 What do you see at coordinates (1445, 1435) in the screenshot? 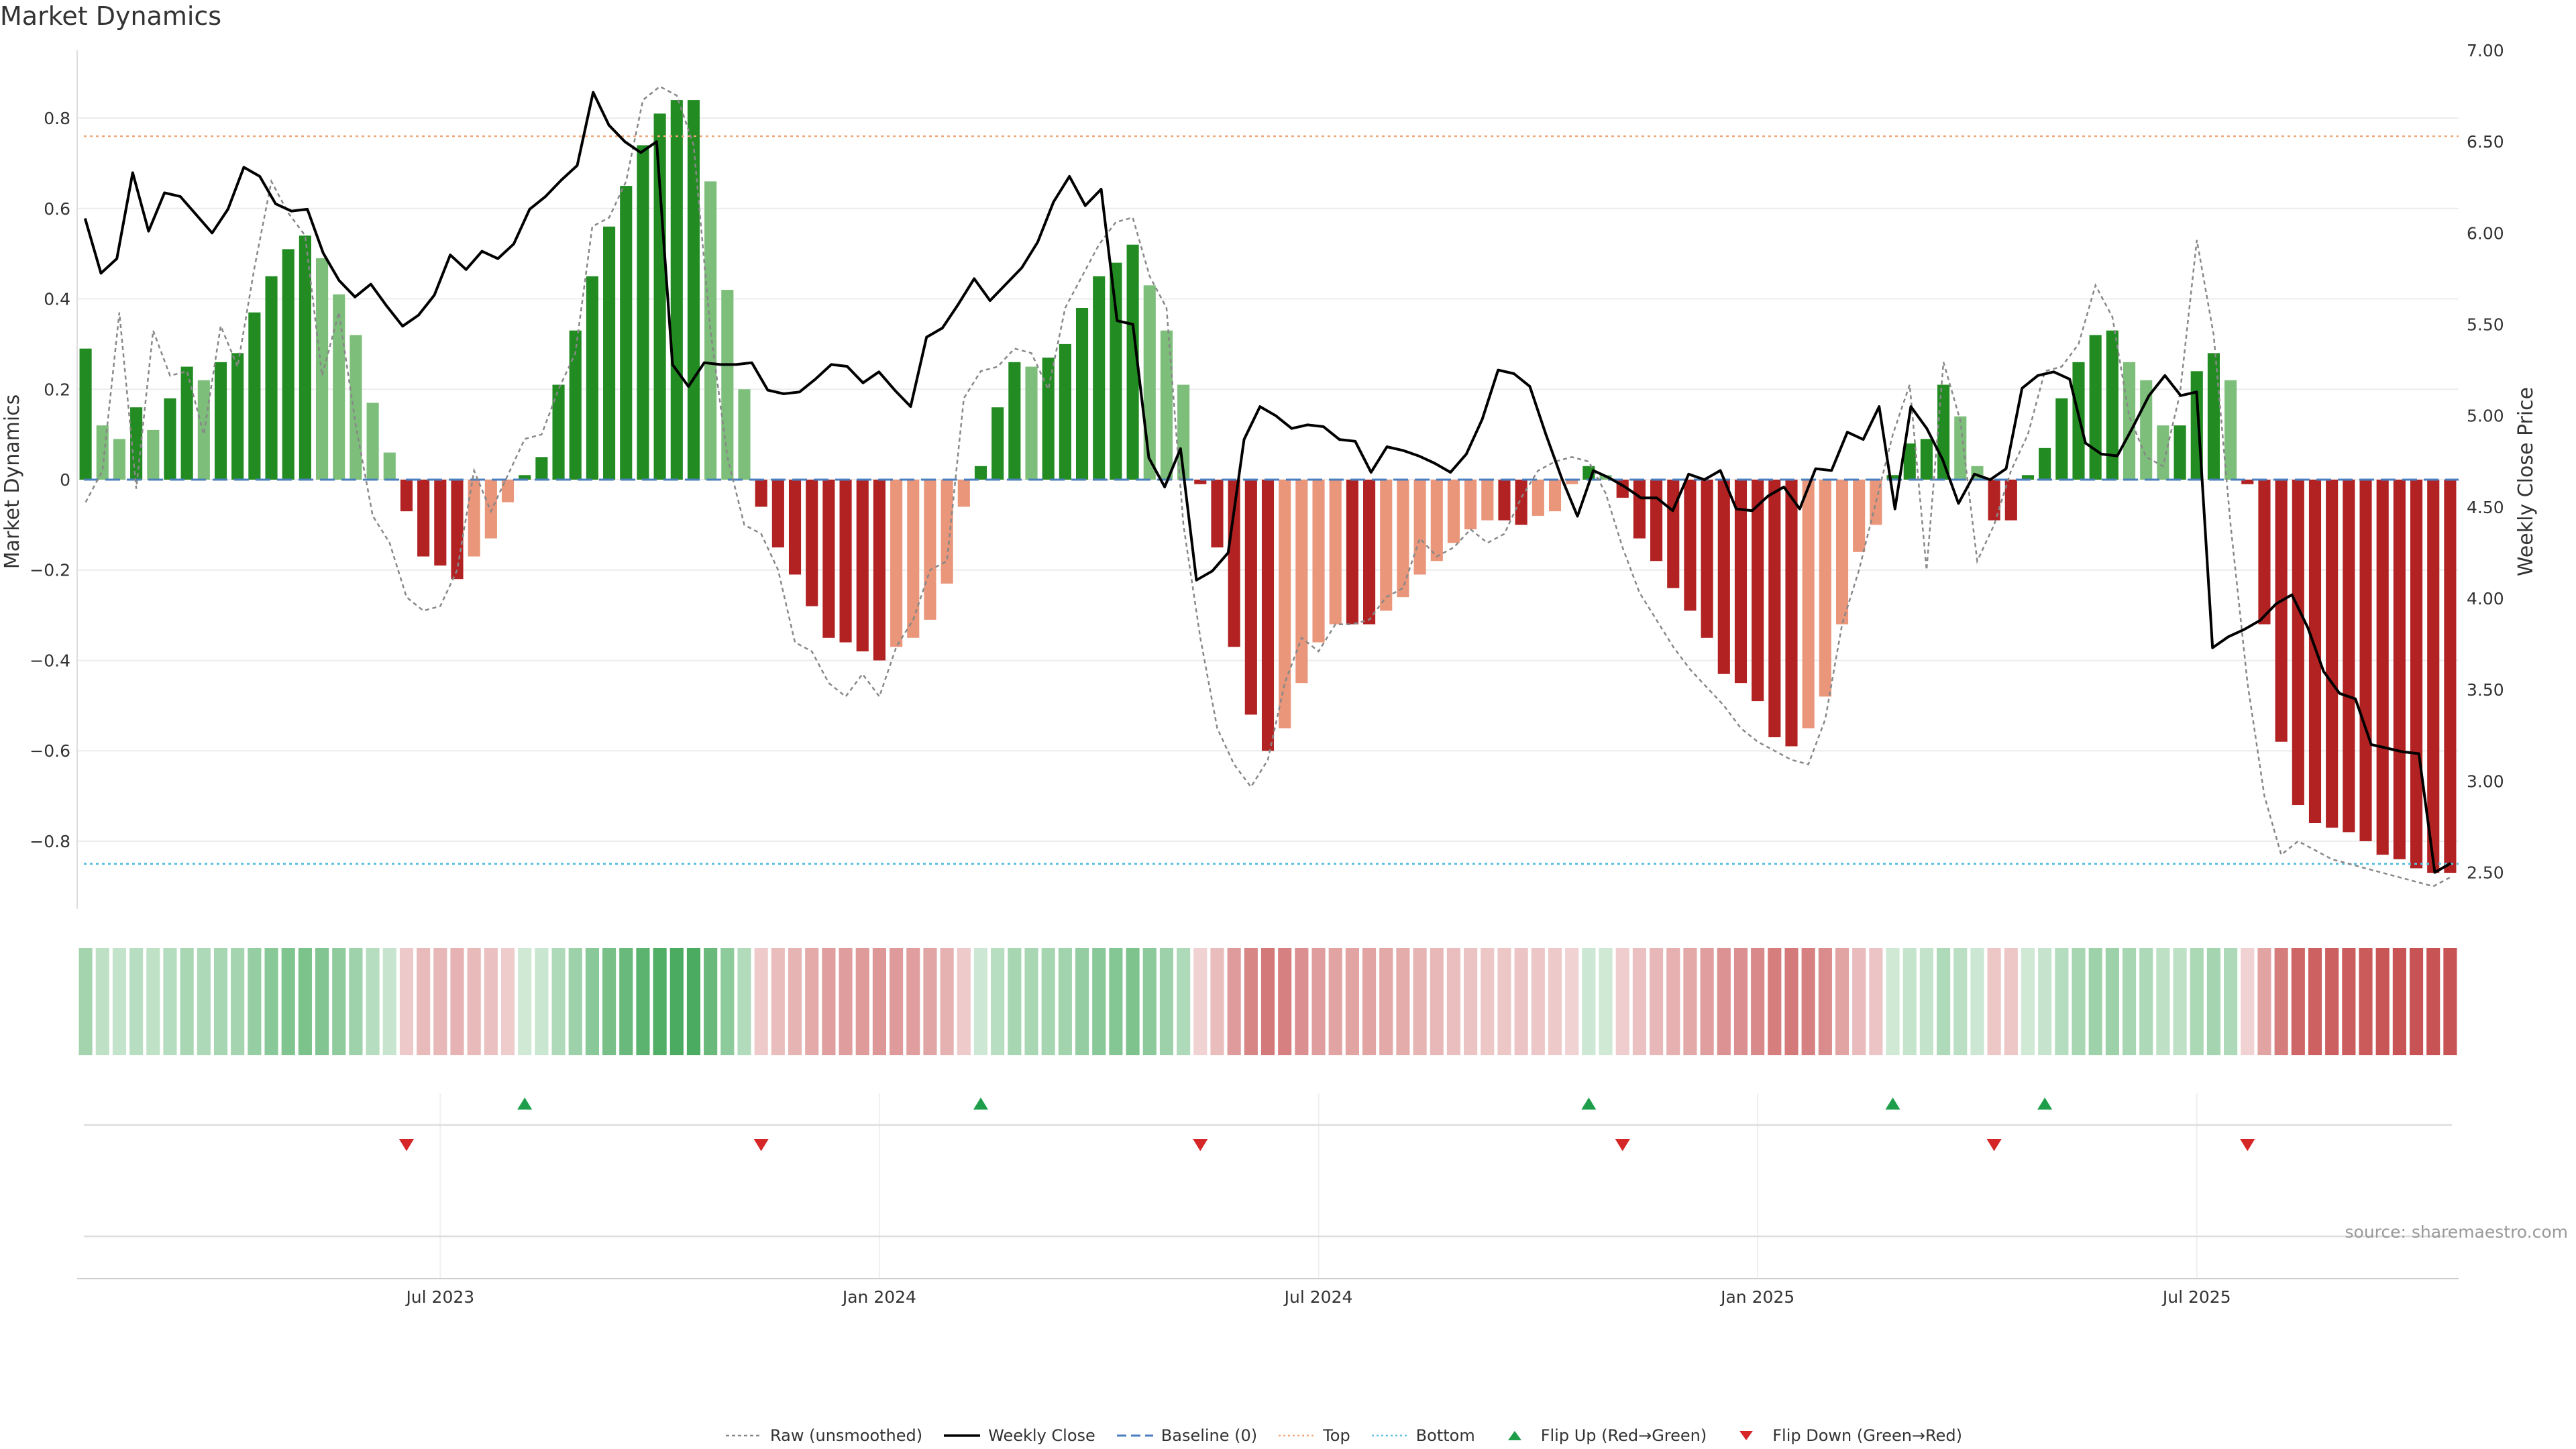
I see `legend-label: Bottom` at bounding box center [1445, 1435].